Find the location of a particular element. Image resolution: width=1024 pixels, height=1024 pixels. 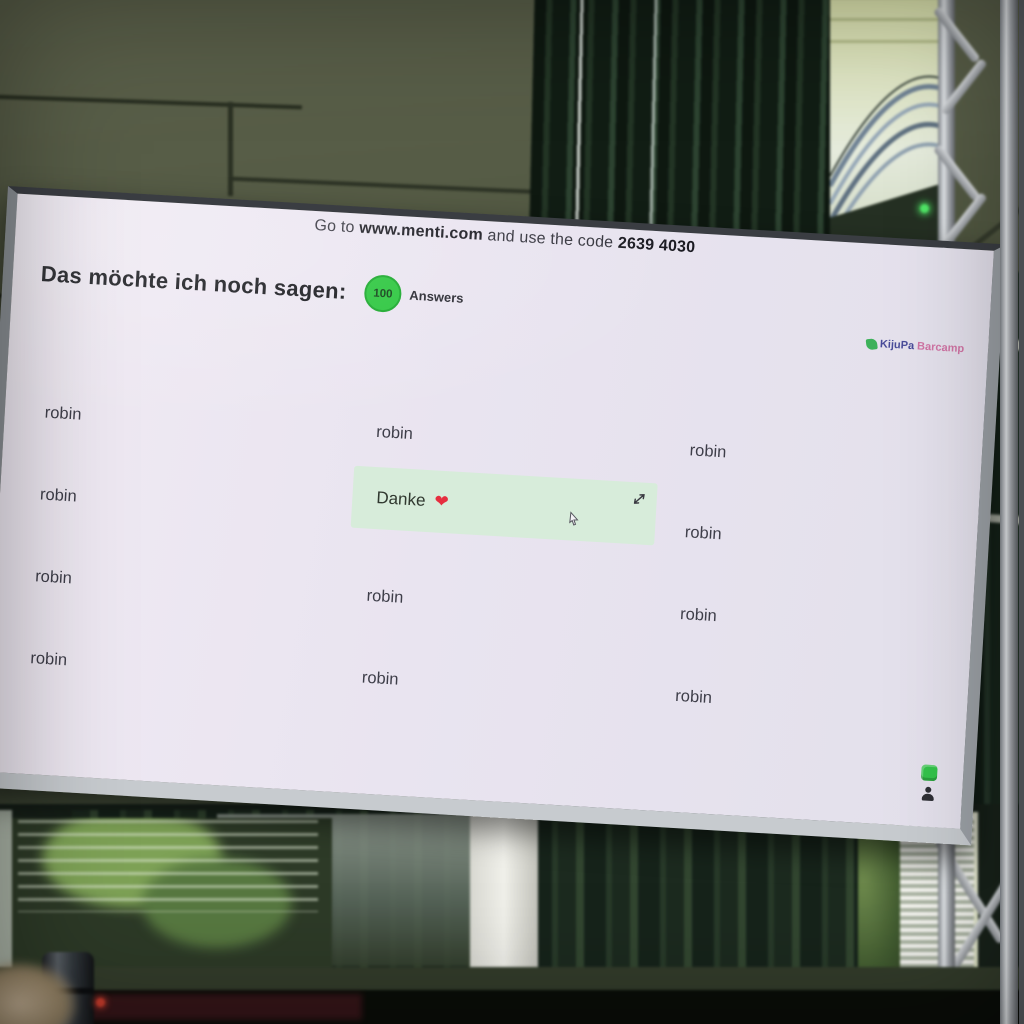

event-logo: KijuPa Barcamp is located at coordinates (915, 346).